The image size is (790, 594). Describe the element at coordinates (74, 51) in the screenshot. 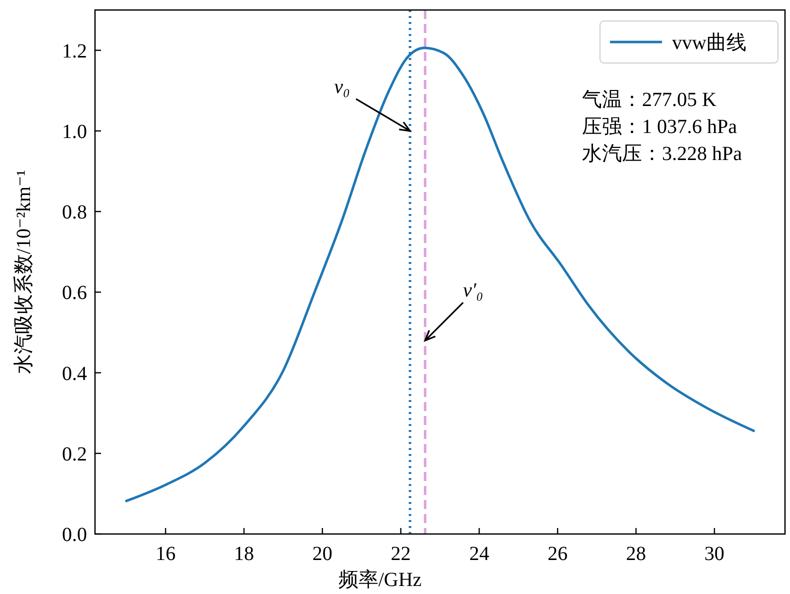

I see `y-tick-label: 1.2` at that location.